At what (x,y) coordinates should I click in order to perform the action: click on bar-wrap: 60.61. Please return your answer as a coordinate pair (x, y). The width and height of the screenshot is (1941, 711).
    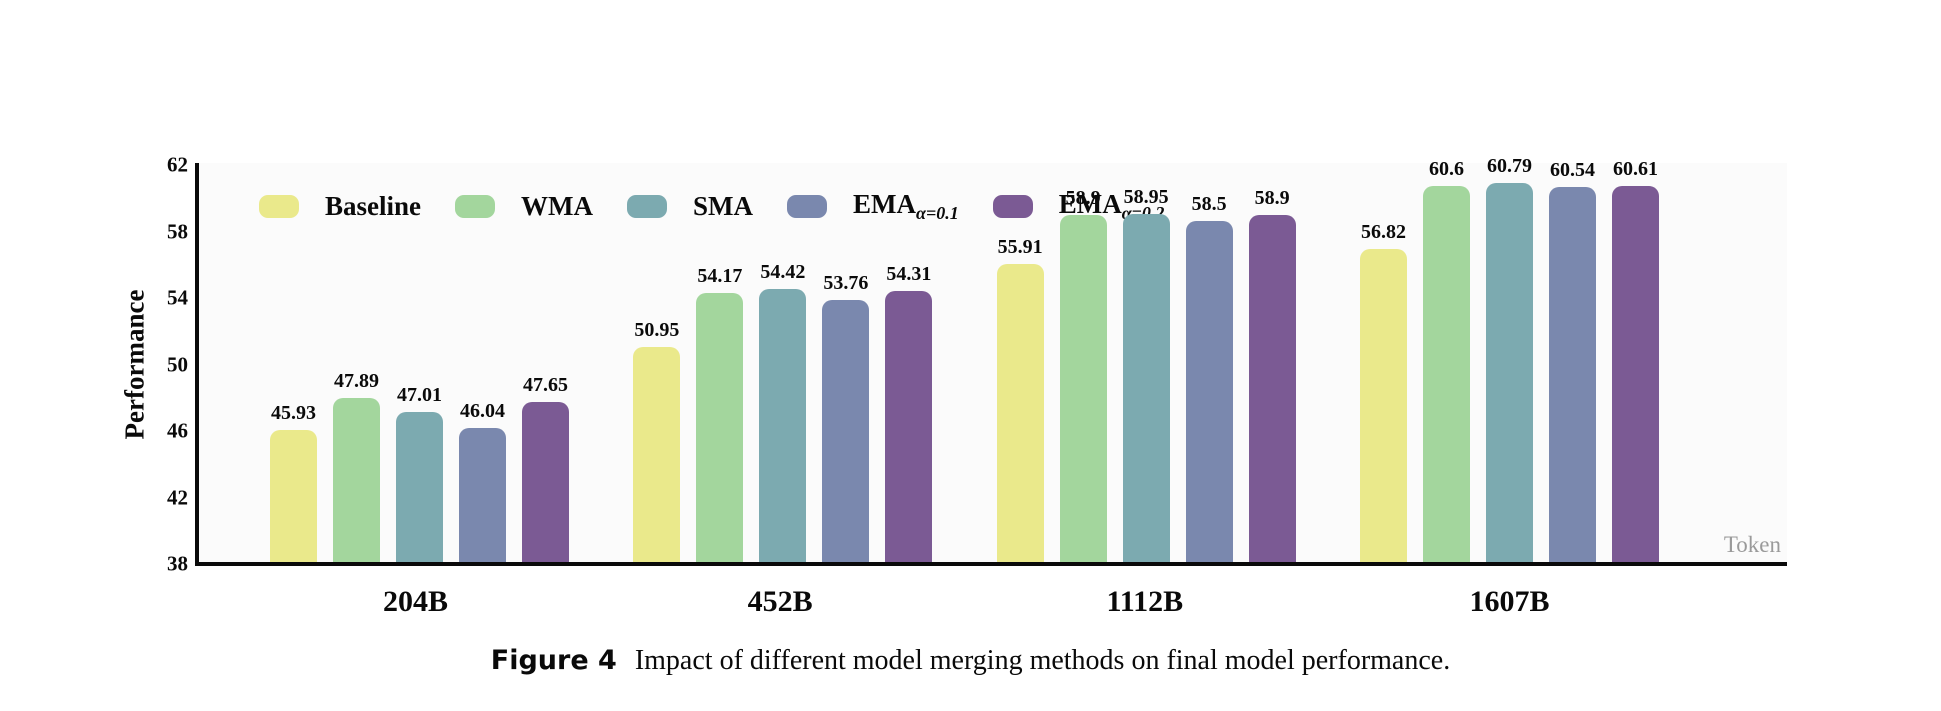
    Looking at the image, I should click on (1635, 360).